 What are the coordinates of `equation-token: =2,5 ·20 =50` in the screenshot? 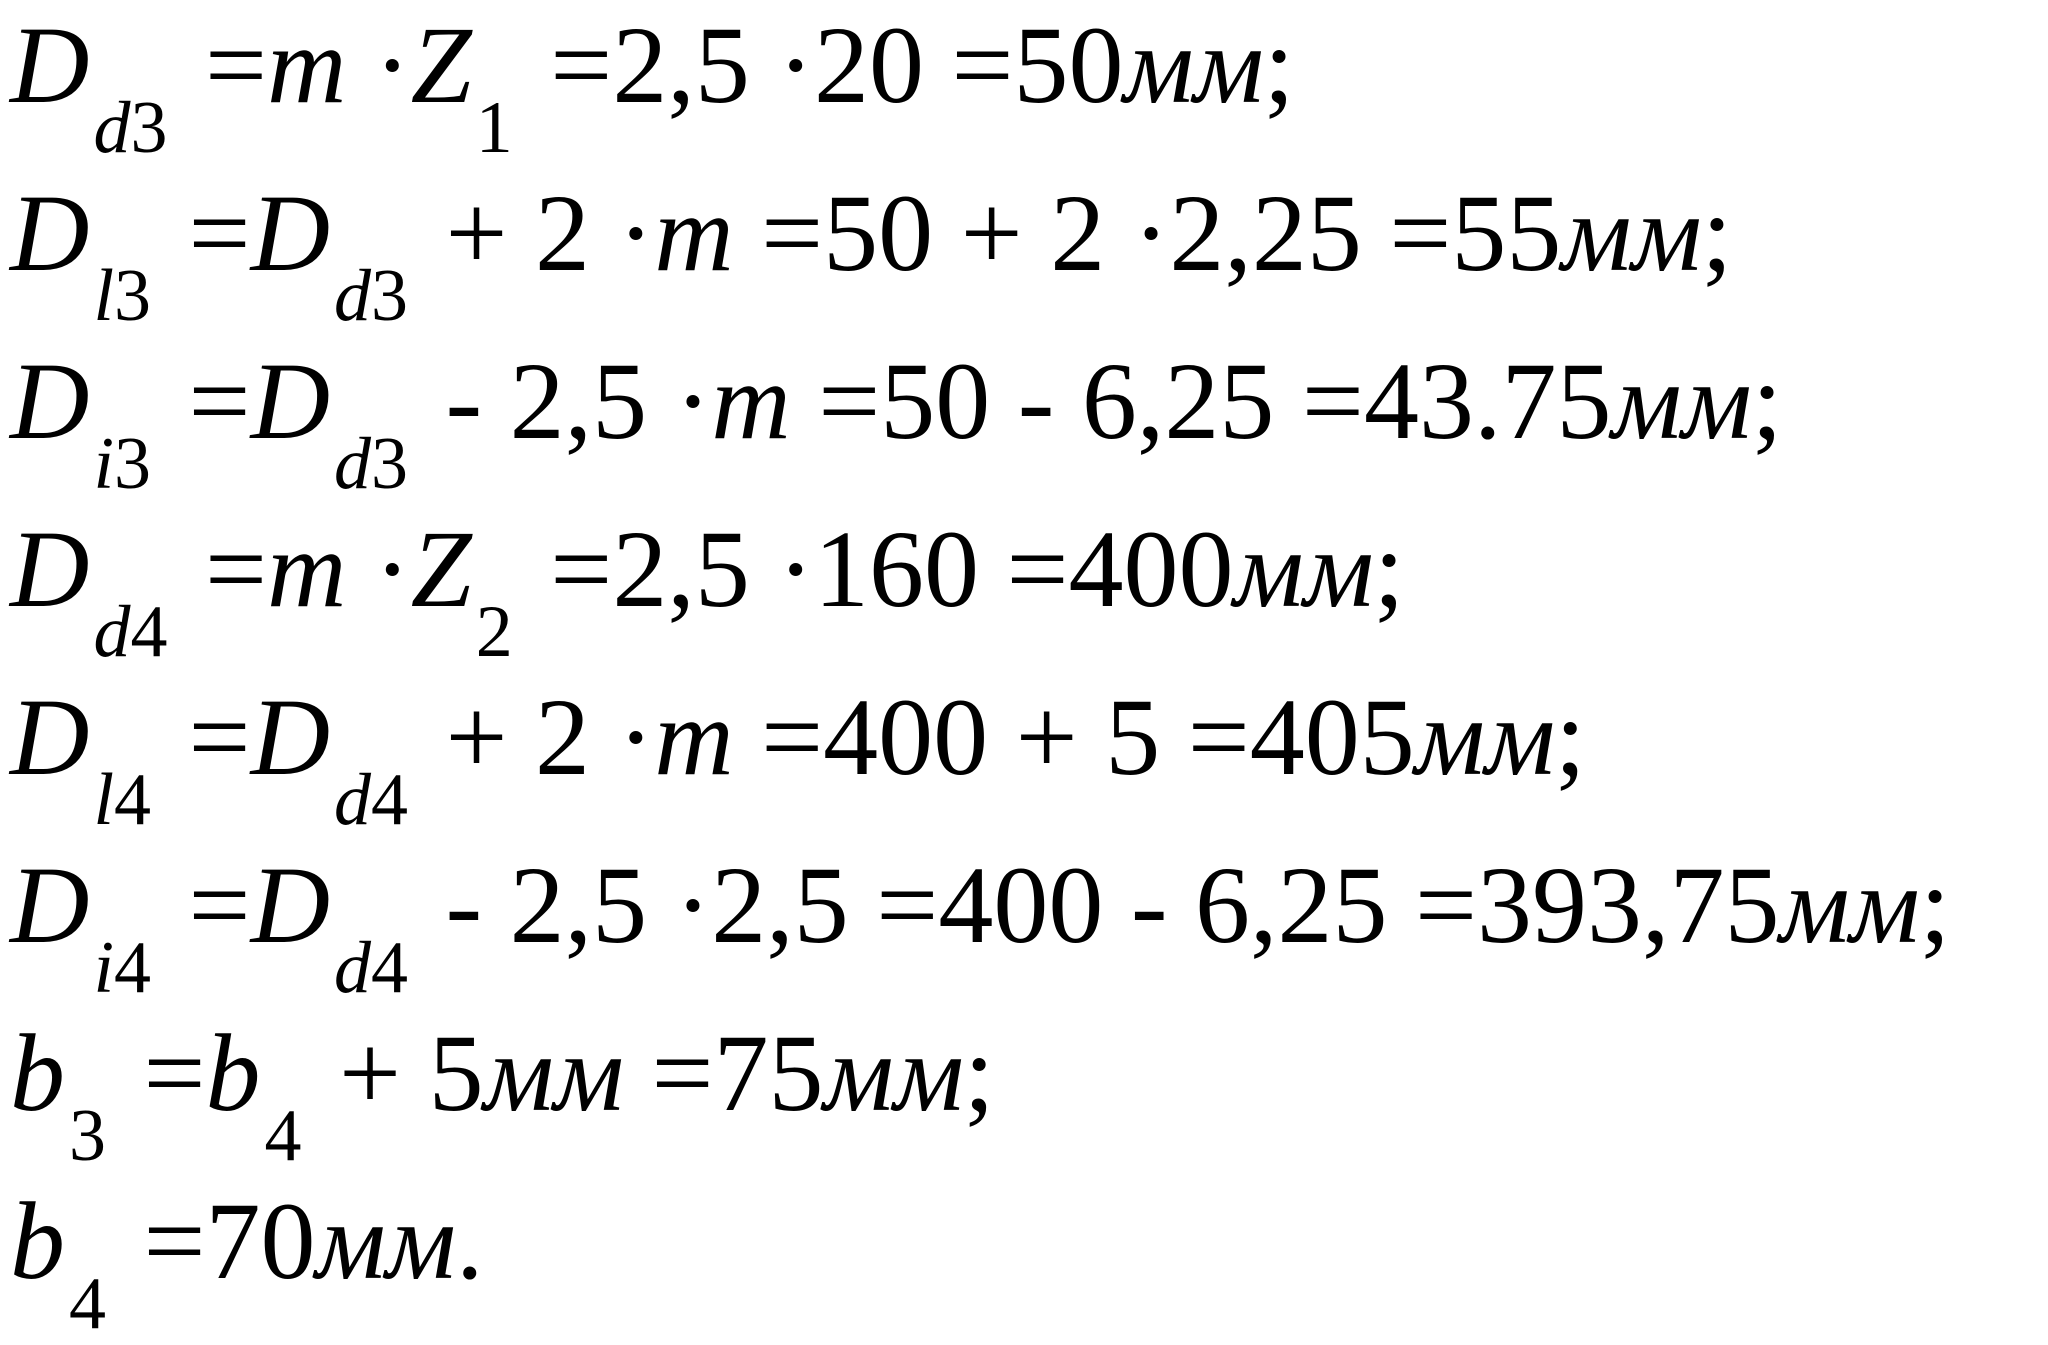 It's located at (823, 65).